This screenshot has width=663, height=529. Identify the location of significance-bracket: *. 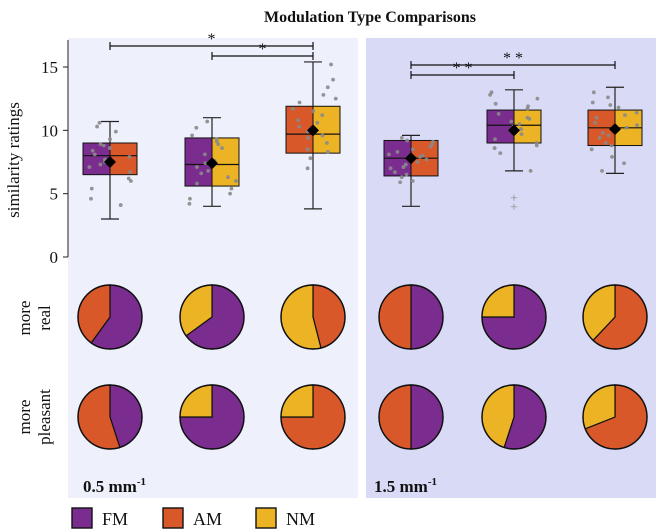
(262, 50).